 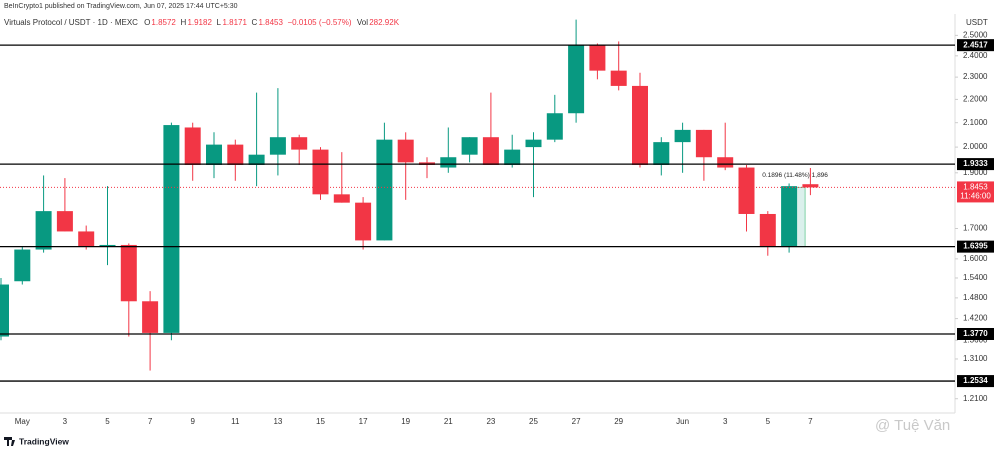 I want to click on y-tick-label: 1.2100, so click(x=975, y=398).